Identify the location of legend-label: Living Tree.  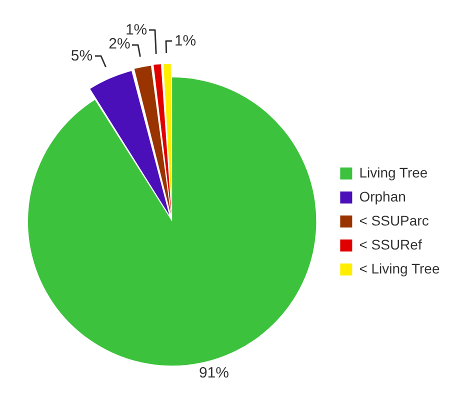
(393, 172).